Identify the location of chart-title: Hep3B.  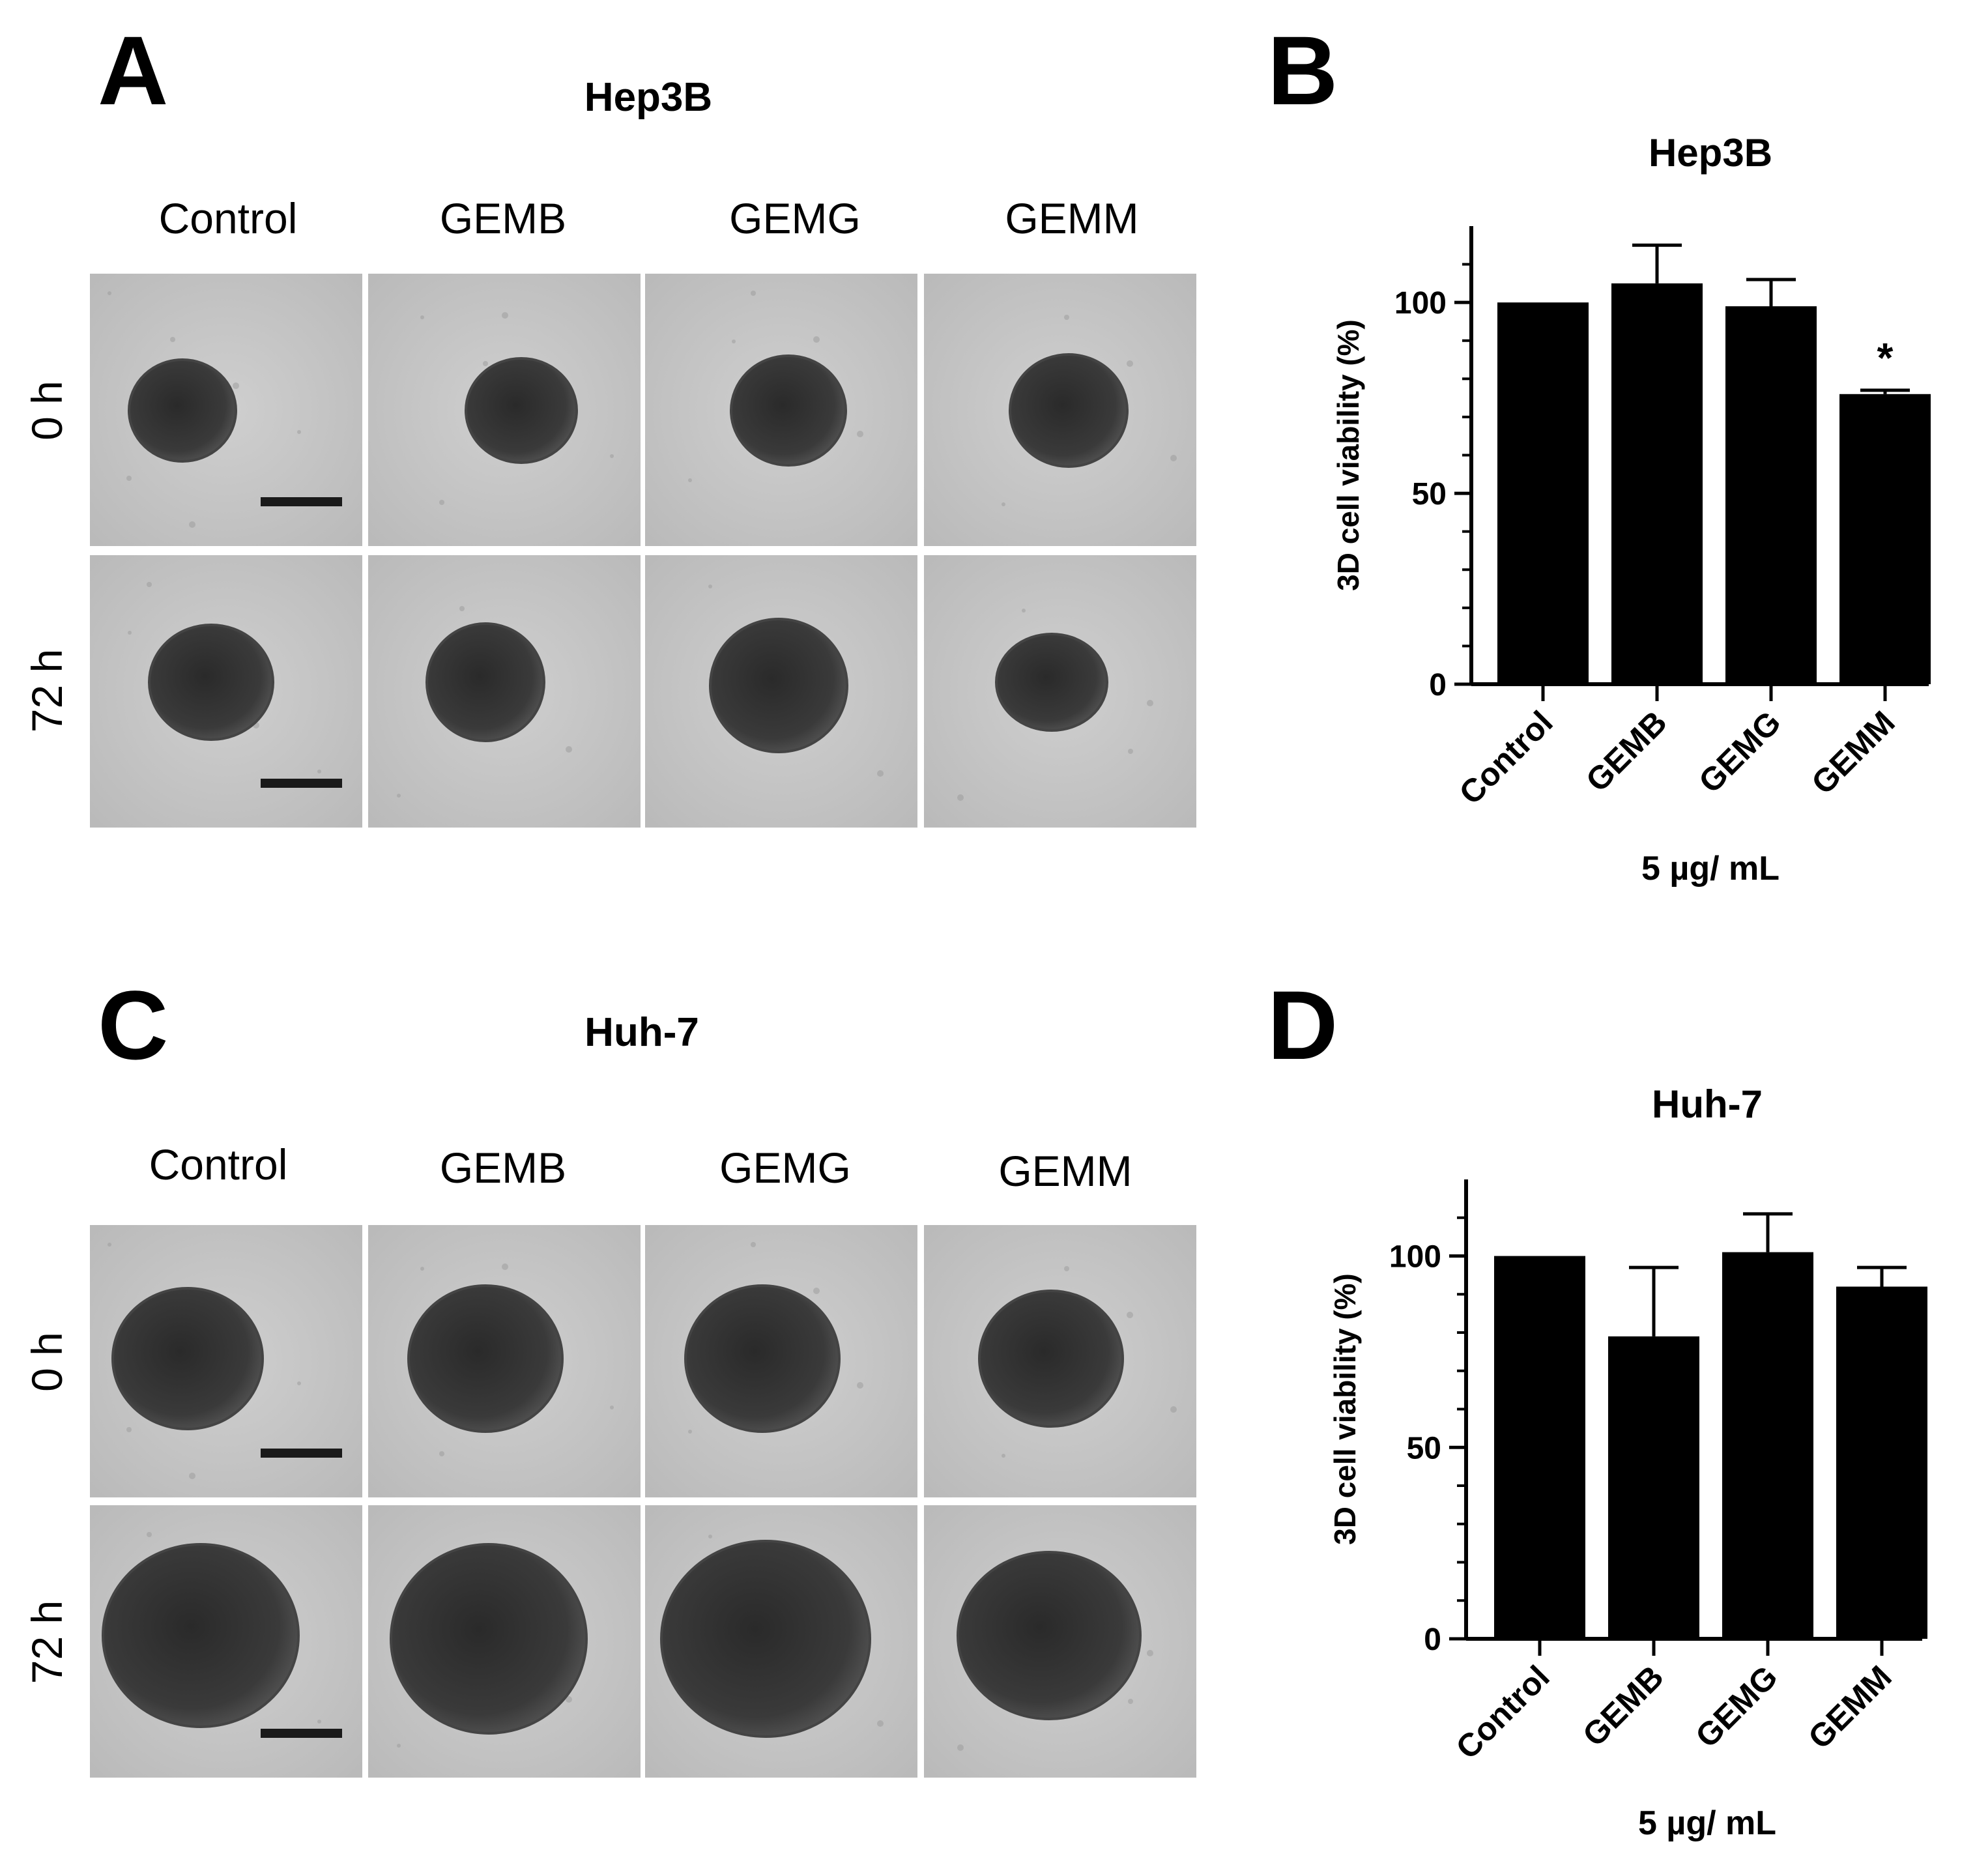
(1710, 153).